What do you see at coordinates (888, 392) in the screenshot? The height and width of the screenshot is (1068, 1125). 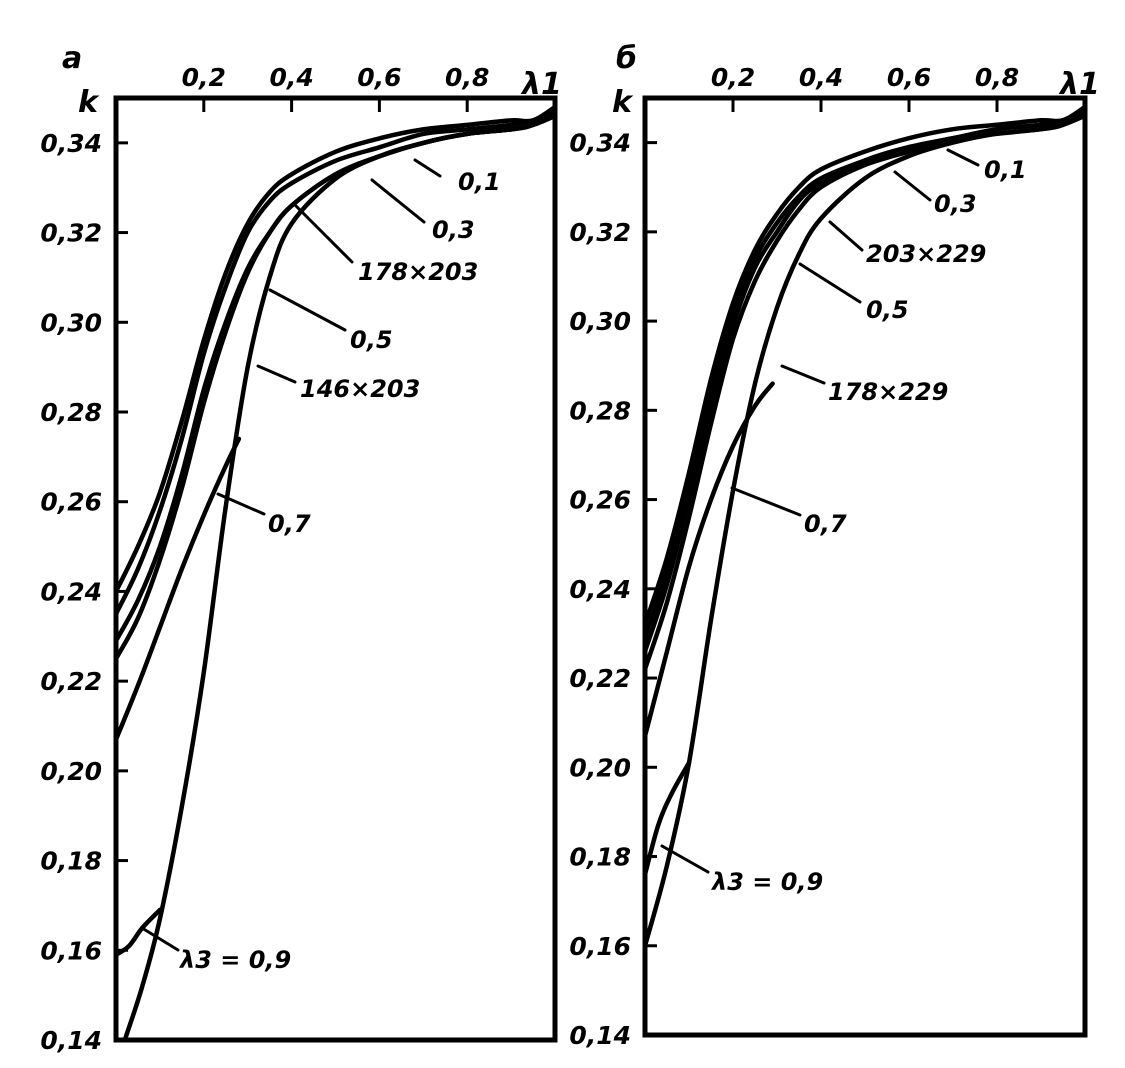 I see `series-label-178x229: 178×229` at bounding box center [888, 392].